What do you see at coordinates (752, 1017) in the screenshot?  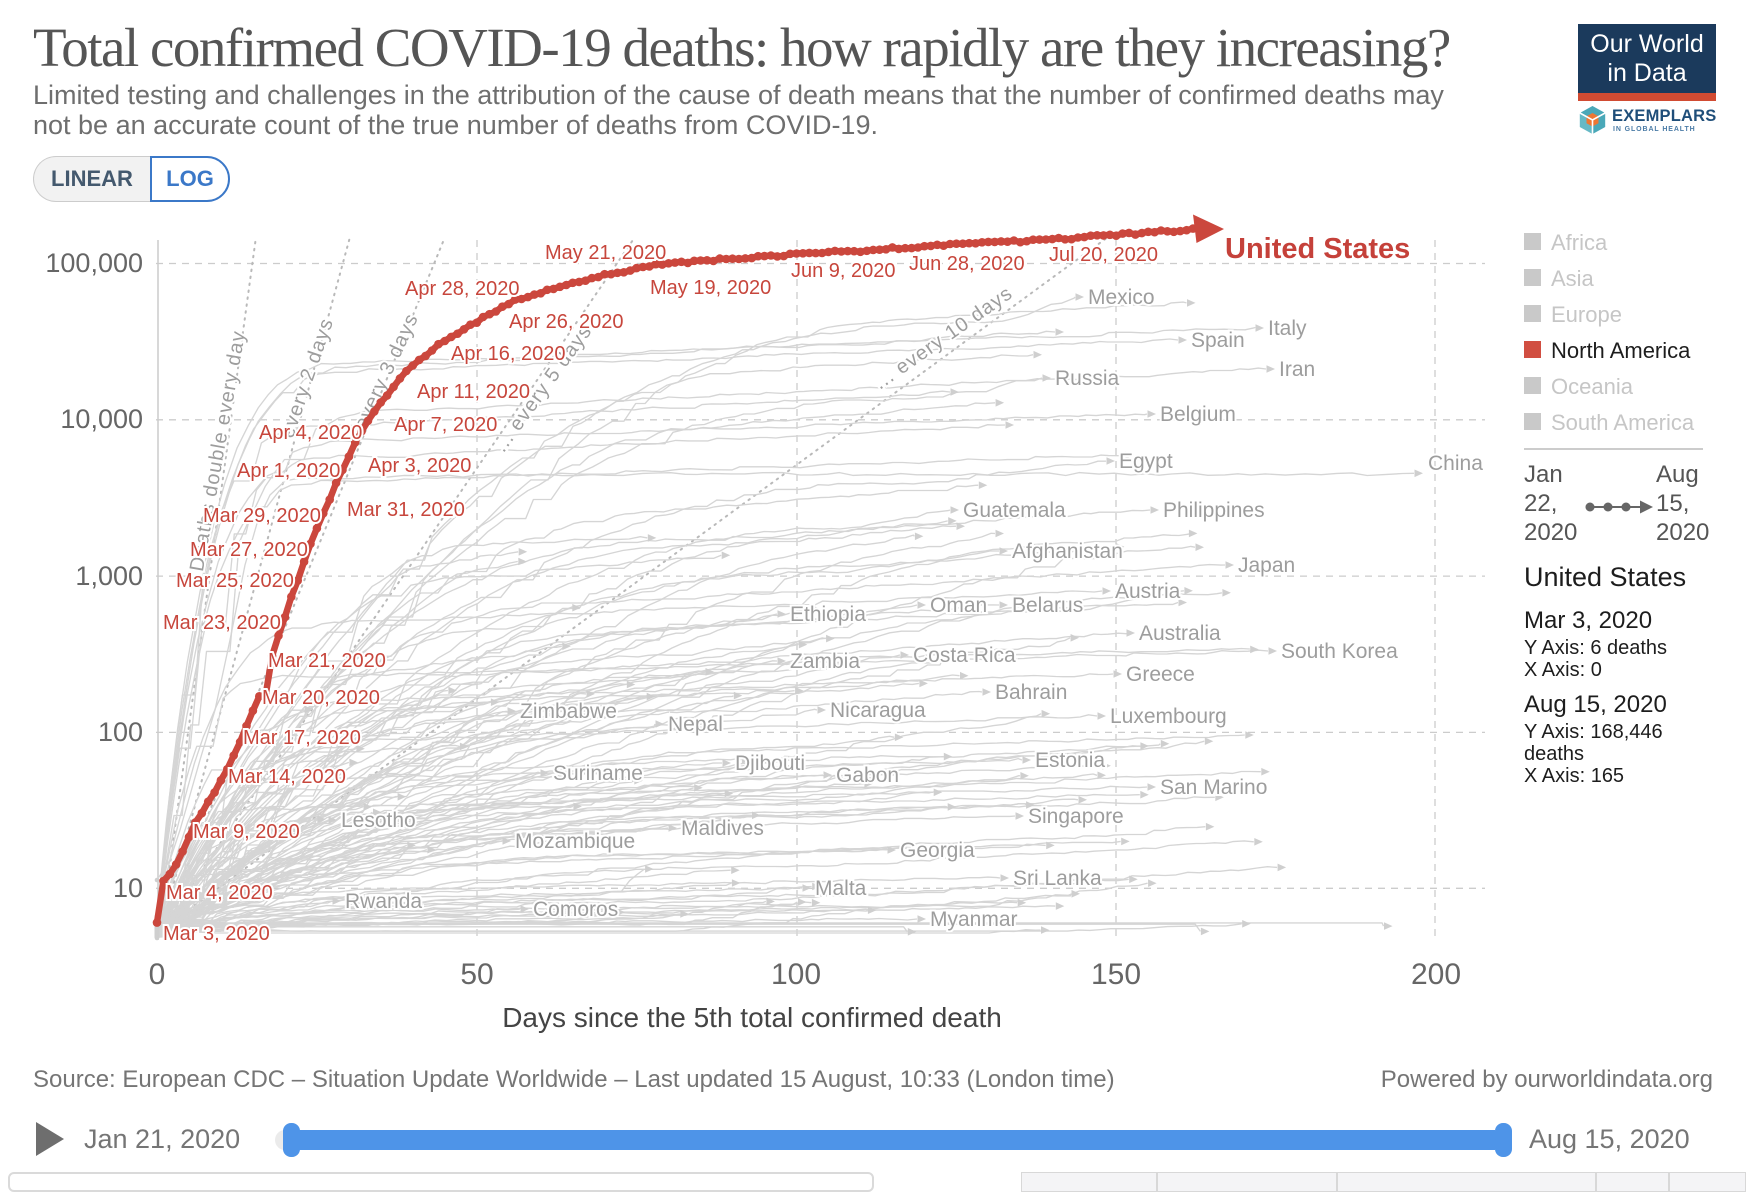 I see `svg-text:Days since the 5th total confi: Days since the 5th total confirmed death` at bounding box center [752, 1017].